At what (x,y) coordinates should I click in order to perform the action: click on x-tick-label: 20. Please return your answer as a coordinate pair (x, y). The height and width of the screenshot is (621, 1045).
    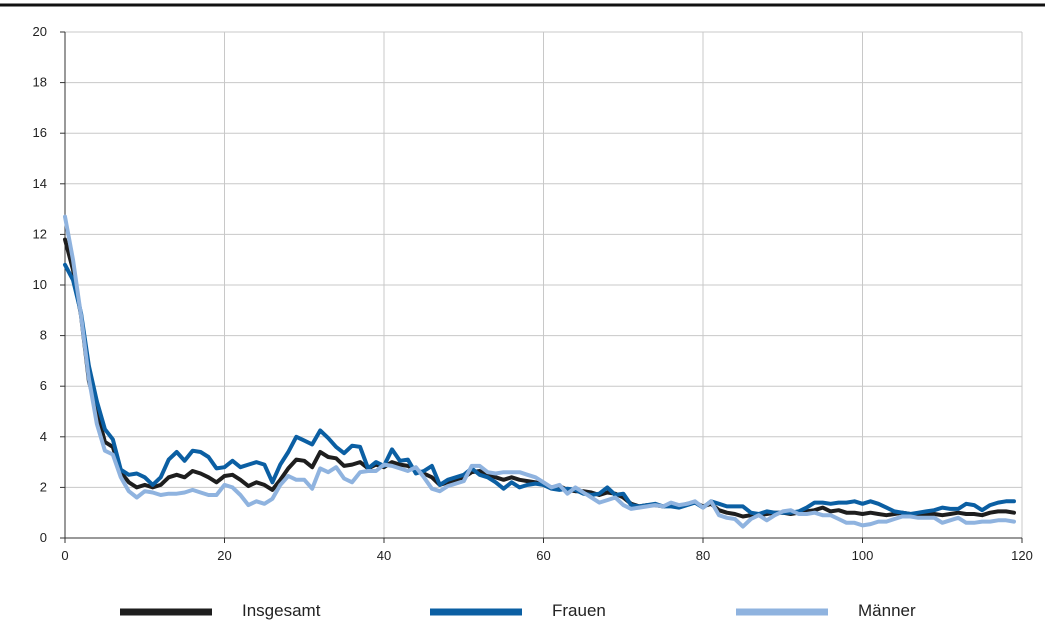
    Looking at the image, I should click on (224, 555).